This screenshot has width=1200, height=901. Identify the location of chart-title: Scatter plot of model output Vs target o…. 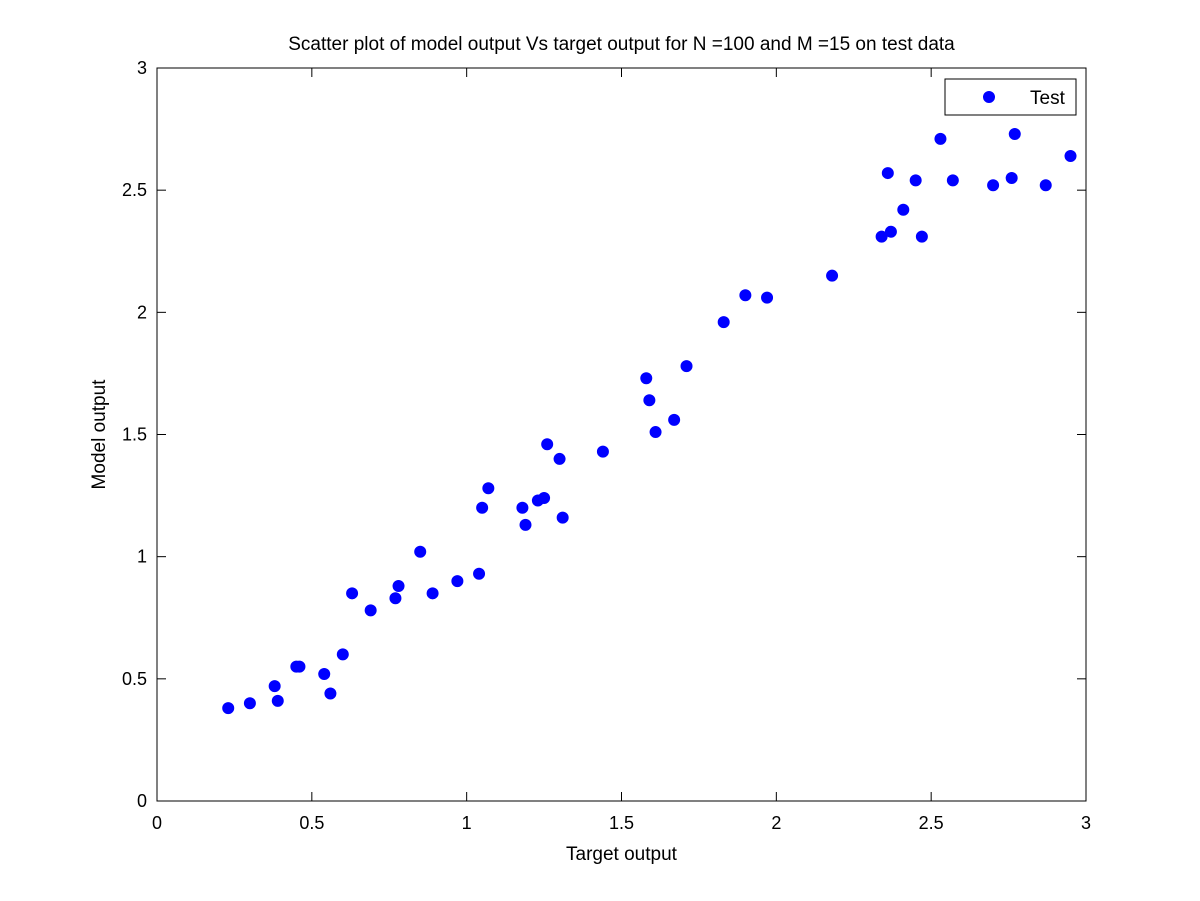
(621, 44).